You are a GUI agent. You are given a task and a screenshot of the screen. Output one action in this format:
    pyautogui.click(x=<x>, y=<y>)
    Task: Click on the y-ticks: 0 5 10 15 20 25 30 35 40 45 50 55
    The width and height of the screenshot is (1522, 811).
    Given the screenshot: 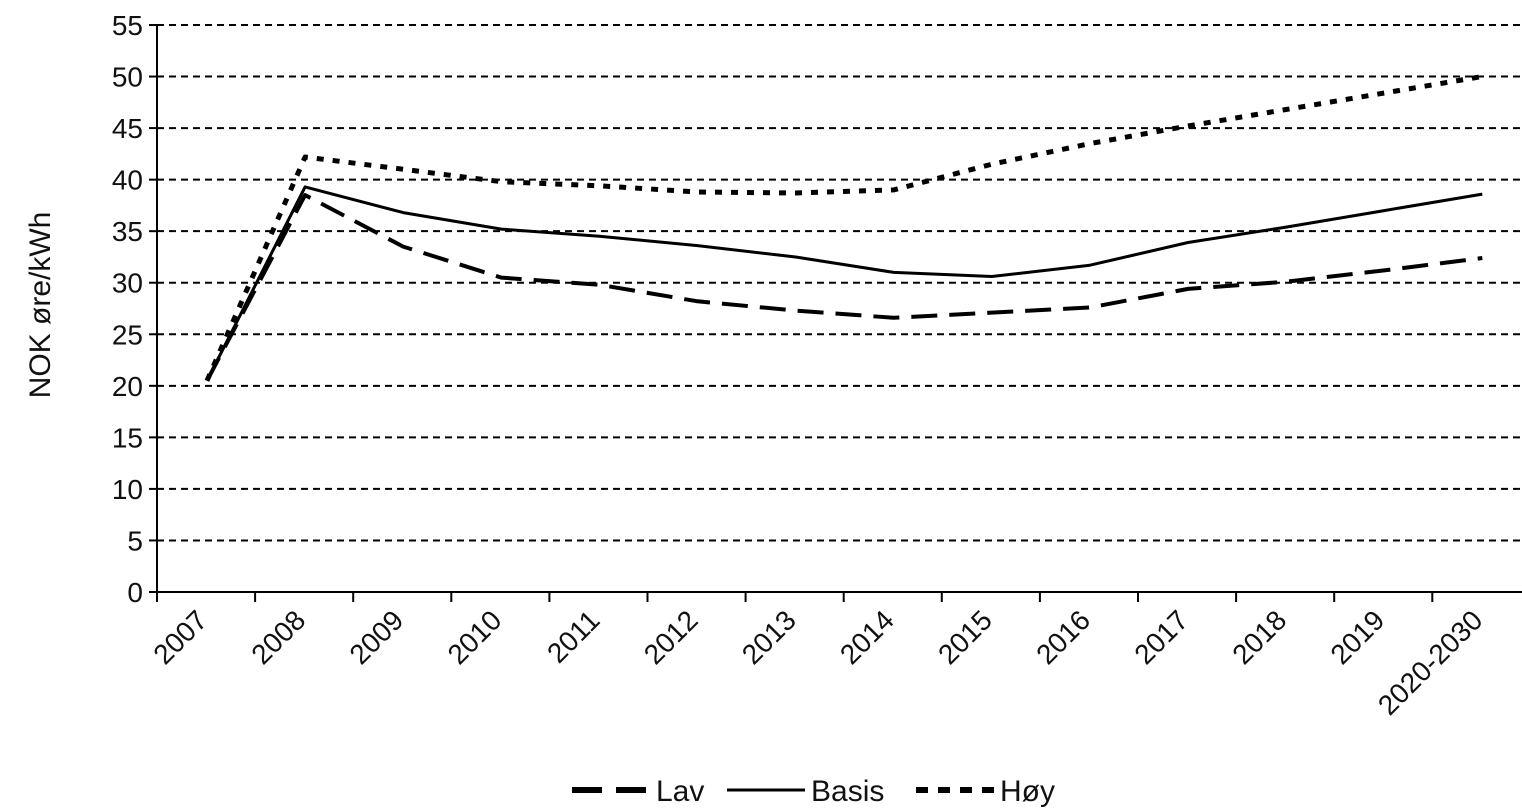 What is the action you would take?
    pyautogui.click(x=134, y=309)
    